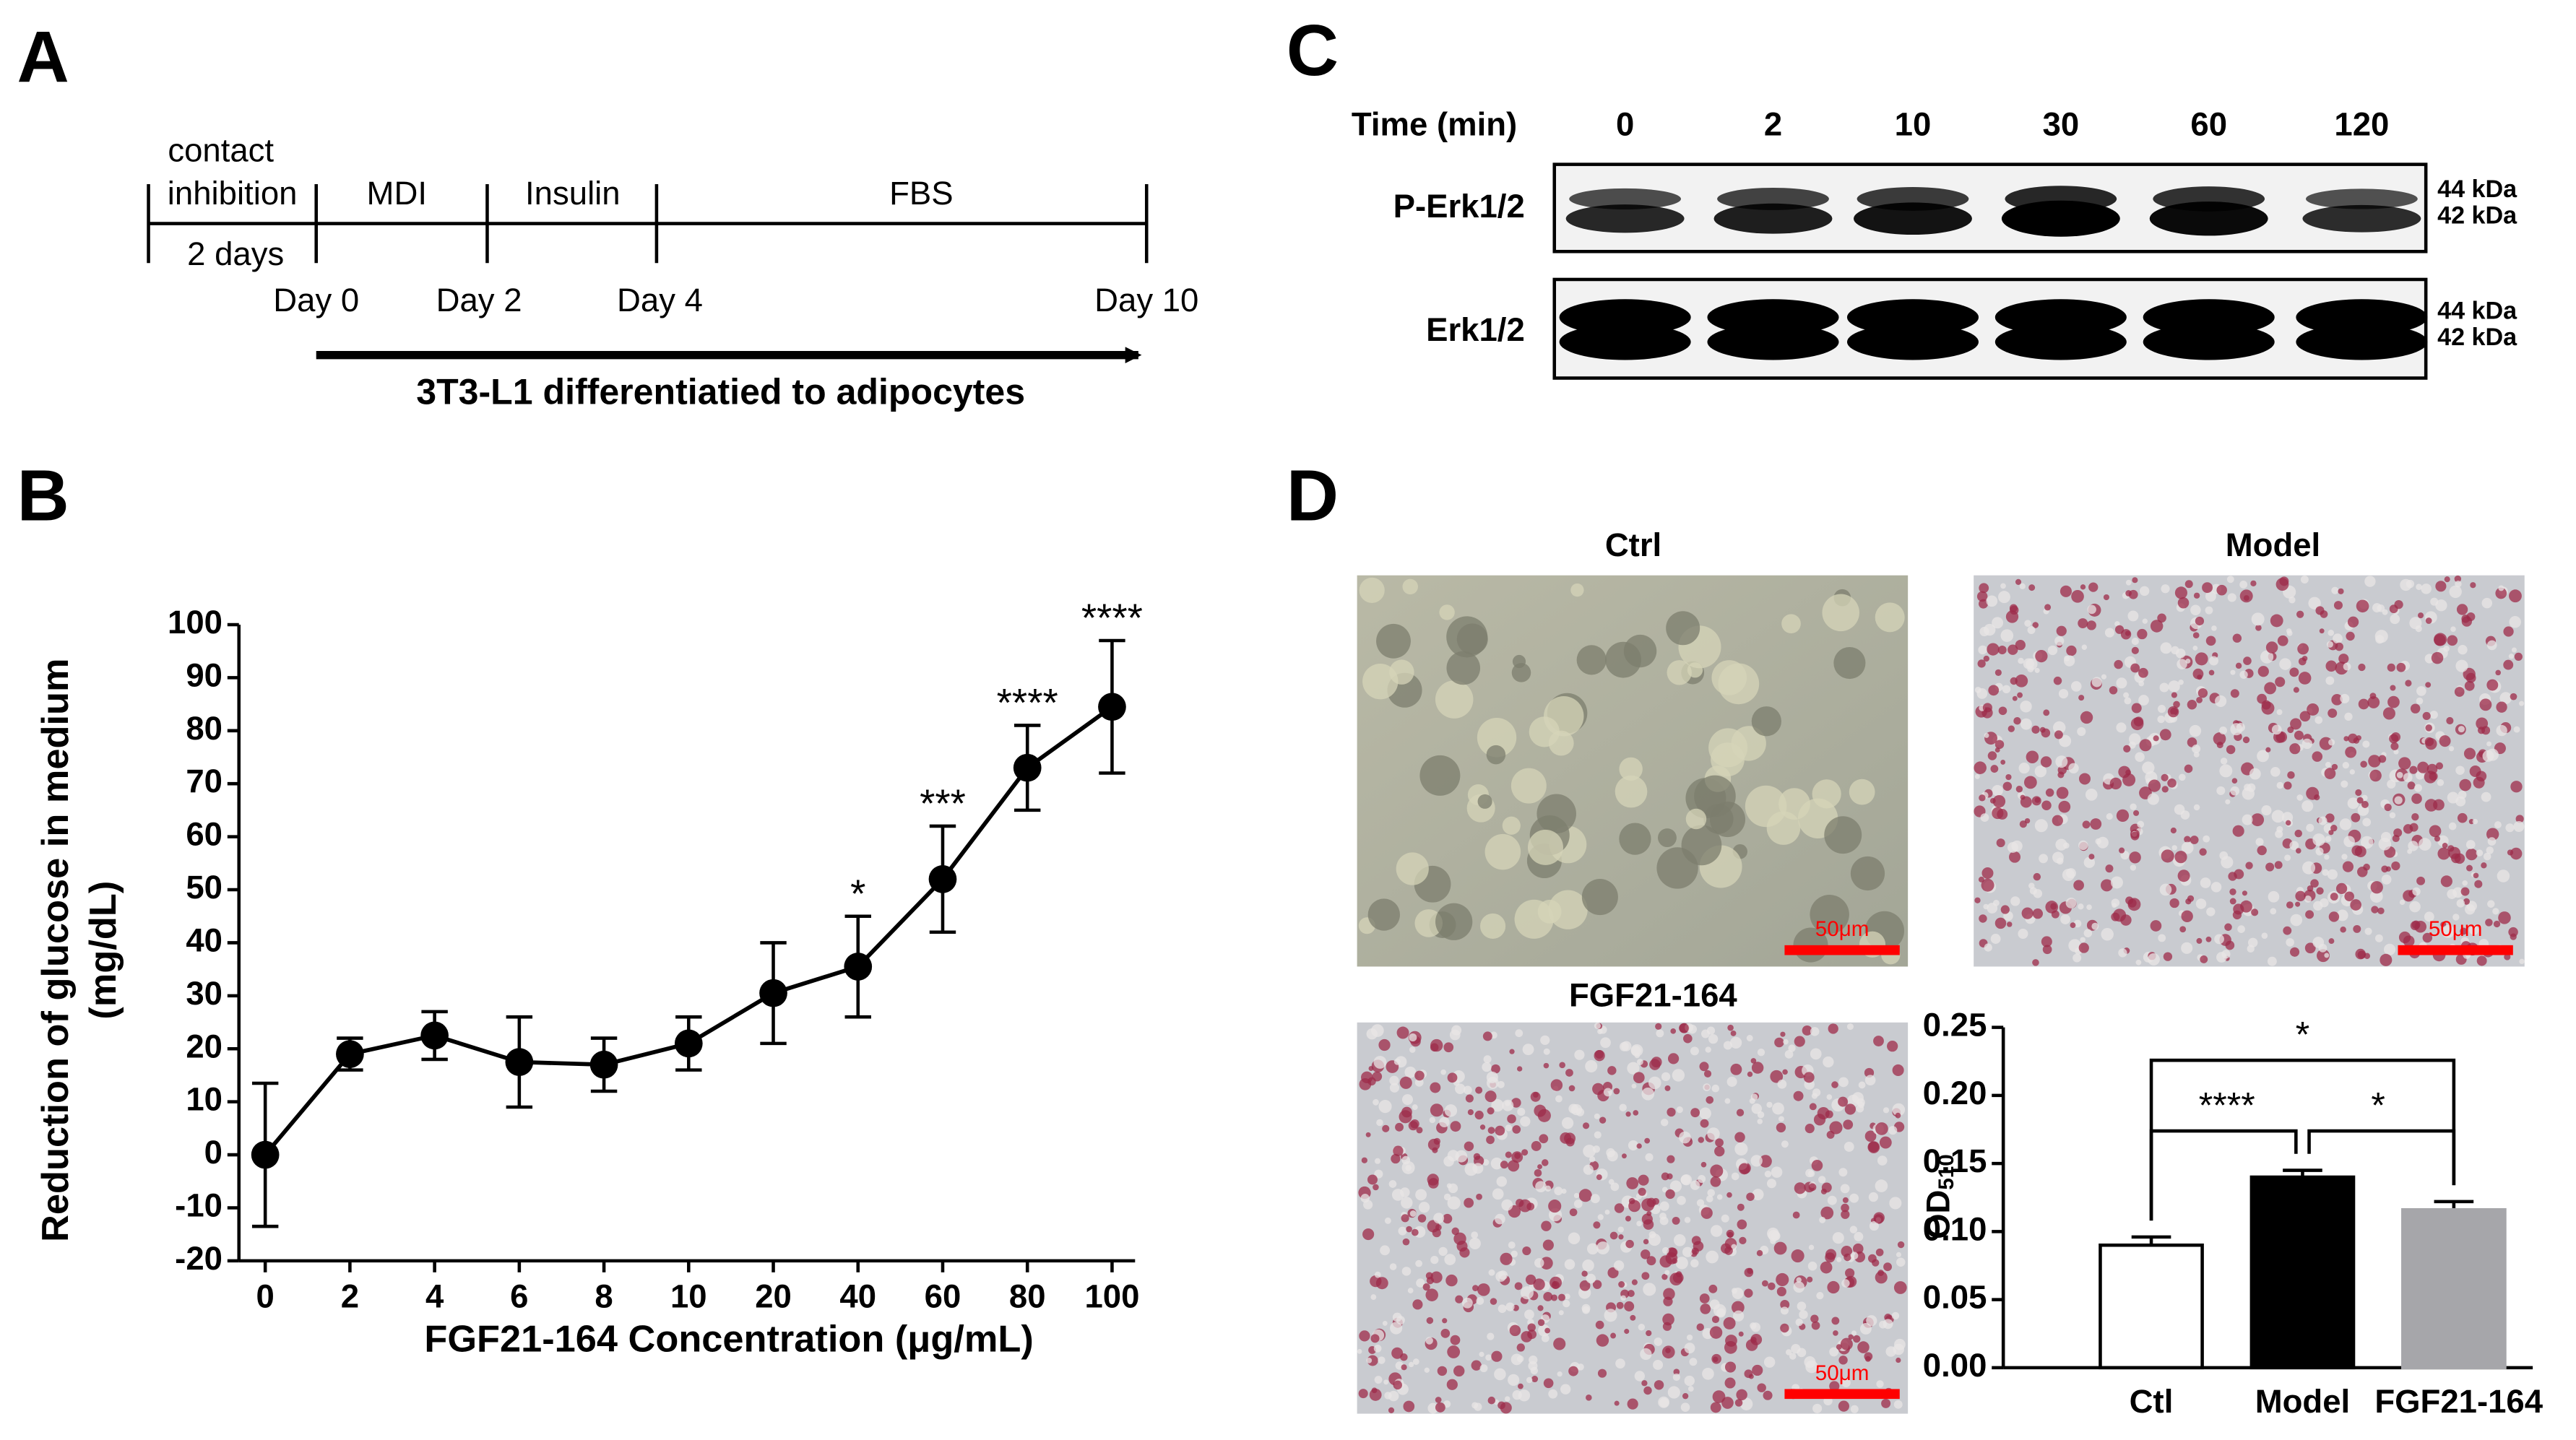 Image resolution: width=2576 pixels, height=1440 pixels. I want to click on kda-label: 42 kDa, so click(2477, 337).